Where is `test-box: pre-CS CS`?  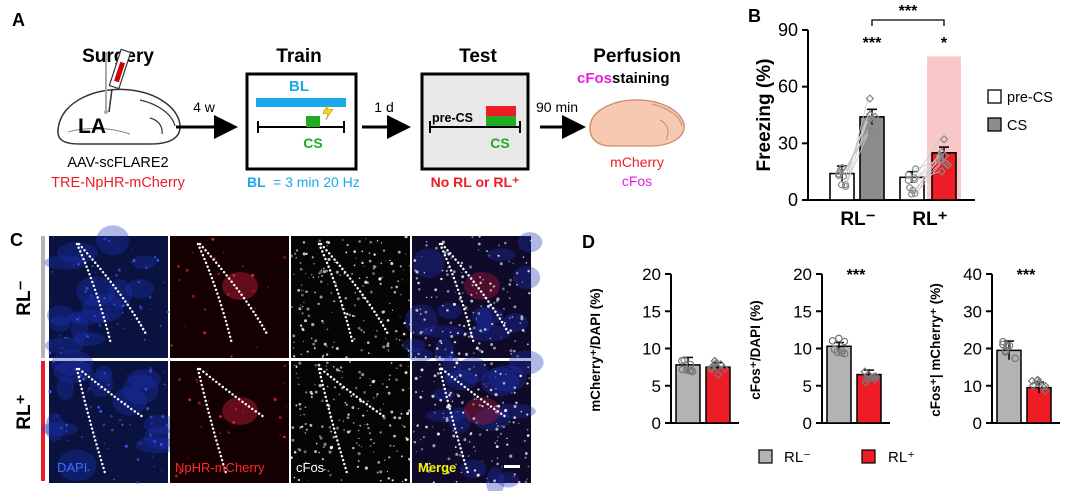 test-box: pre-CS CS is located at coordinates (475, 121).